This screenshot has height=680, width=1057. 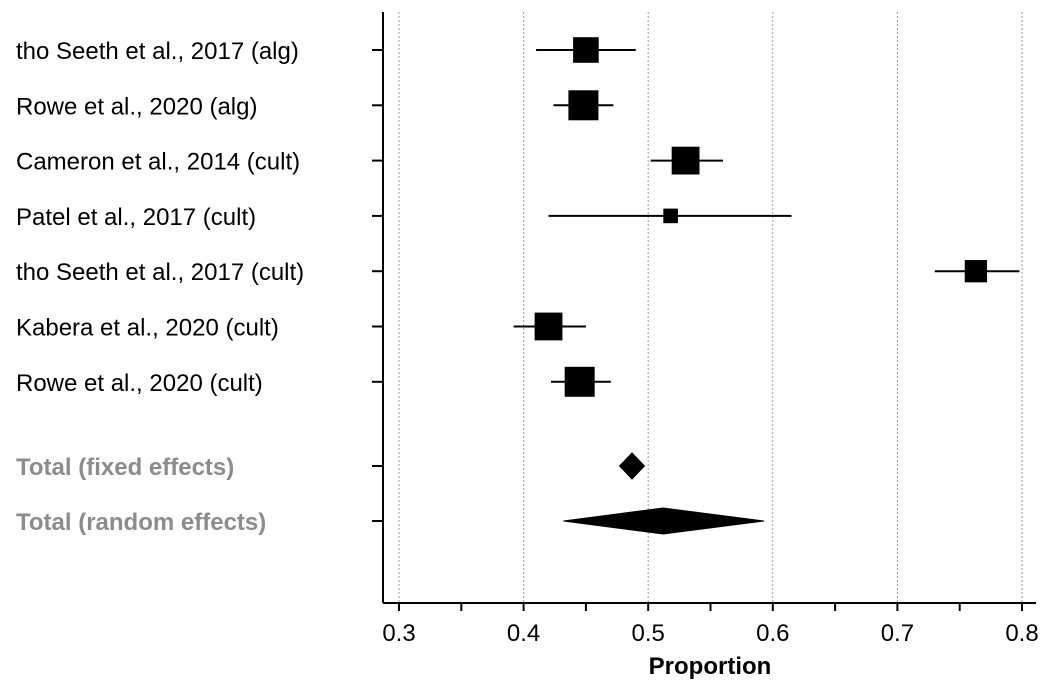 I want to click on x-axis-title: Proportion, so click(x=710, y=666).